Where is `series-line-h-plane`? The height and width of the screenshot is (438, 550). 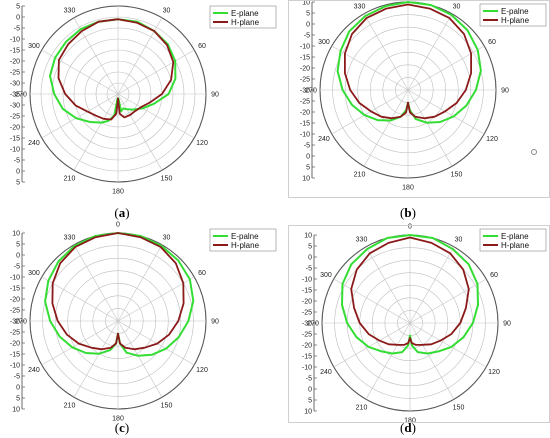 series-line-h-plane is located at coordinates (408, 61).